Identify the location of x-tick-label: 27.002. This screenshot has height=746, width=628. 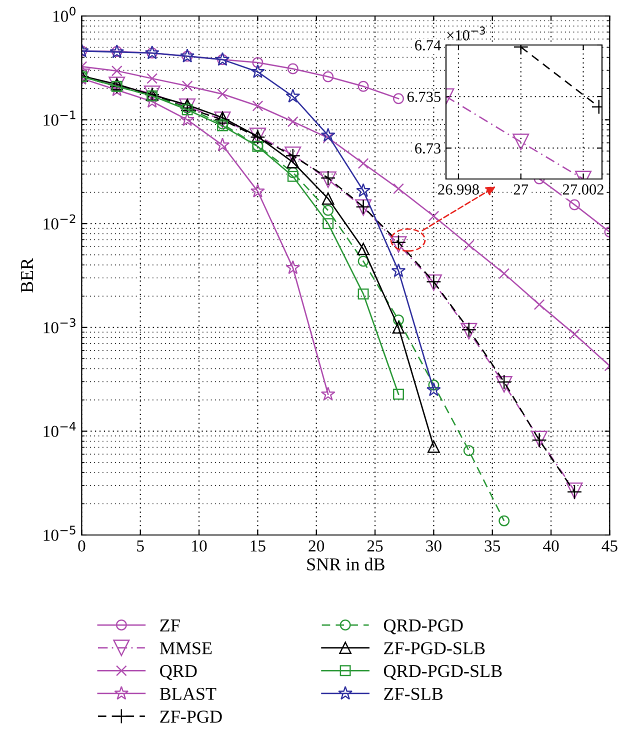
(583, 189).